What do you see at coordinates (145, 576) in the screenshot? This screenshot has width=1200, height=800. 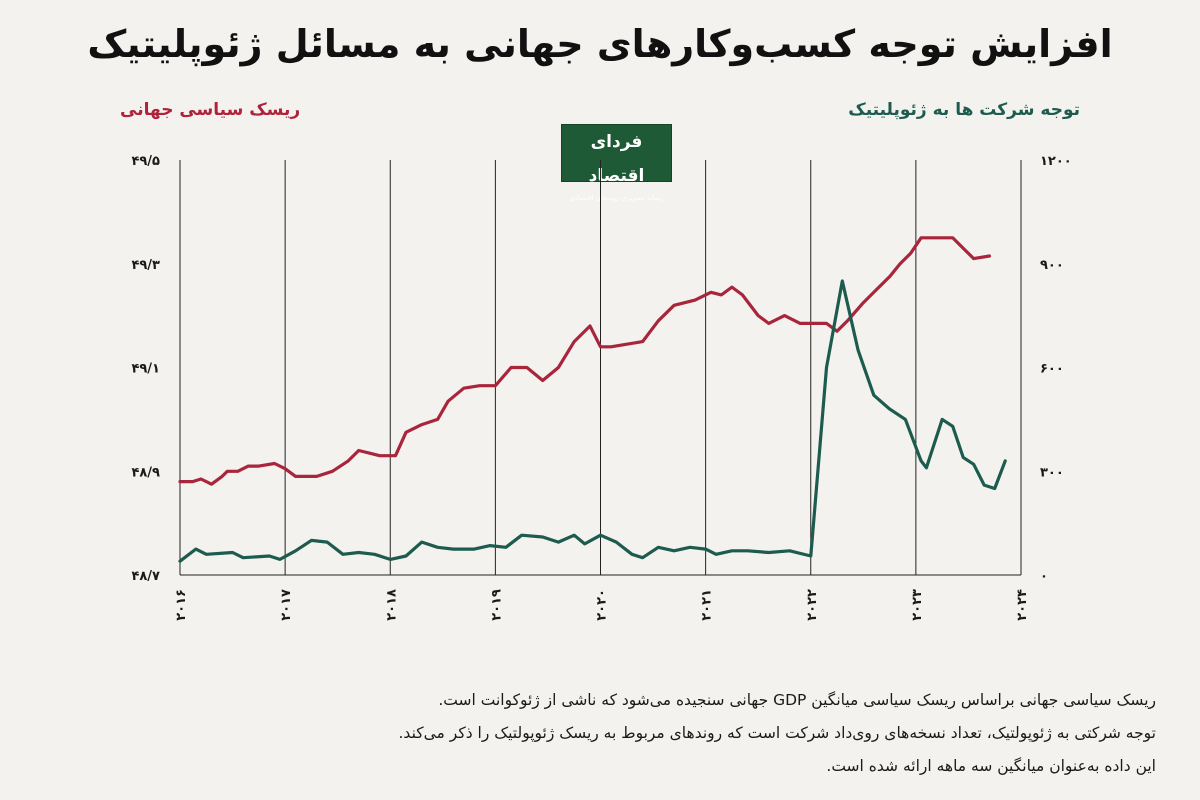 I see `left-tick-label: ۴۸/۷` at bounding box center [145, 576].